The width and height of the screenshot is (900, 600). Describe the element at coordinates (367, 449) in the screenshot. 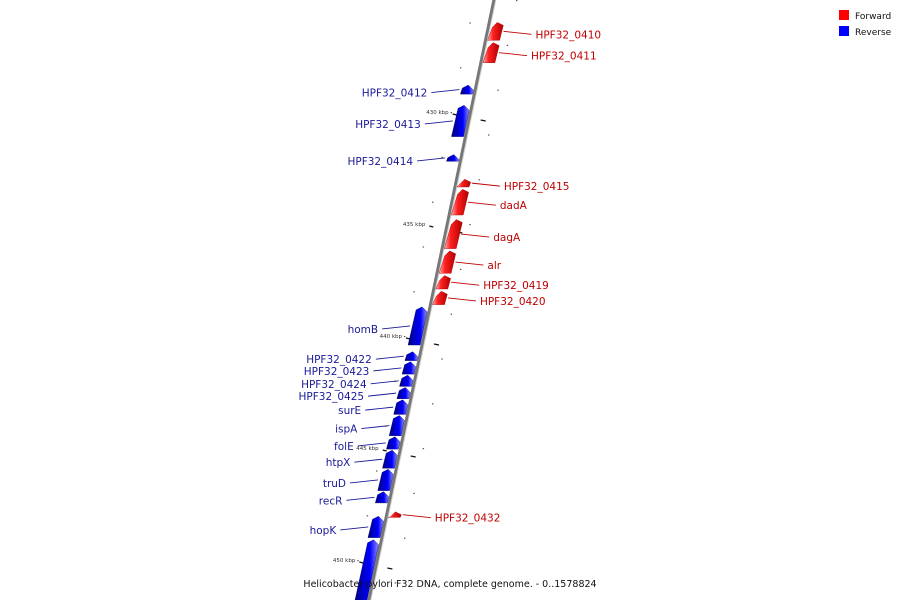

I see `tick-label: 445 kbp` at that location.